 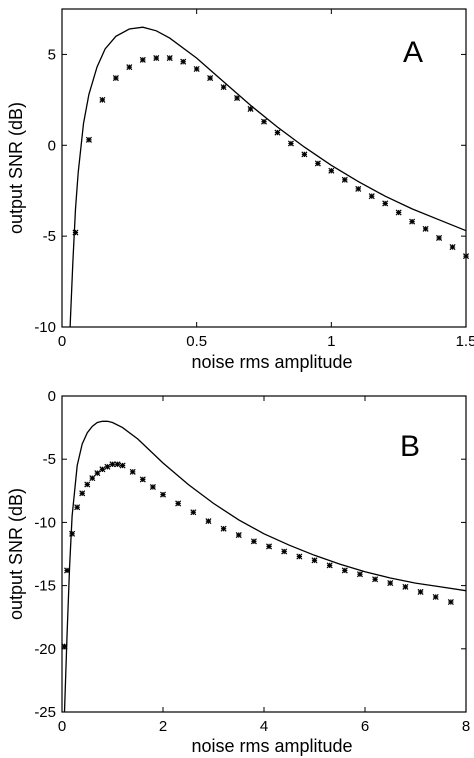 What do you see at coordinates (196, 341) in the screenshot?
I see `x-tick-label: 0.5` at bounding box center [196, 341].